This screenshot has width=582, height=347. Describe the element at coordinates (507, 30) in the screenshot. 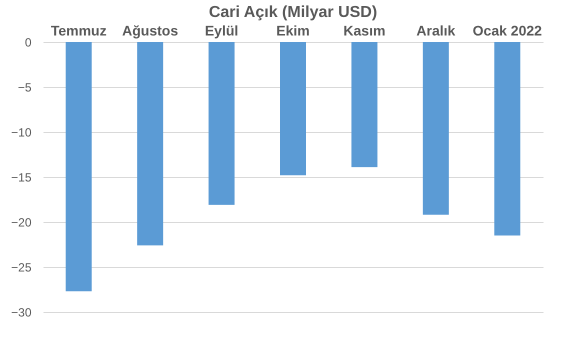

I see `x-tick-label: Ocak 2022` at that location.